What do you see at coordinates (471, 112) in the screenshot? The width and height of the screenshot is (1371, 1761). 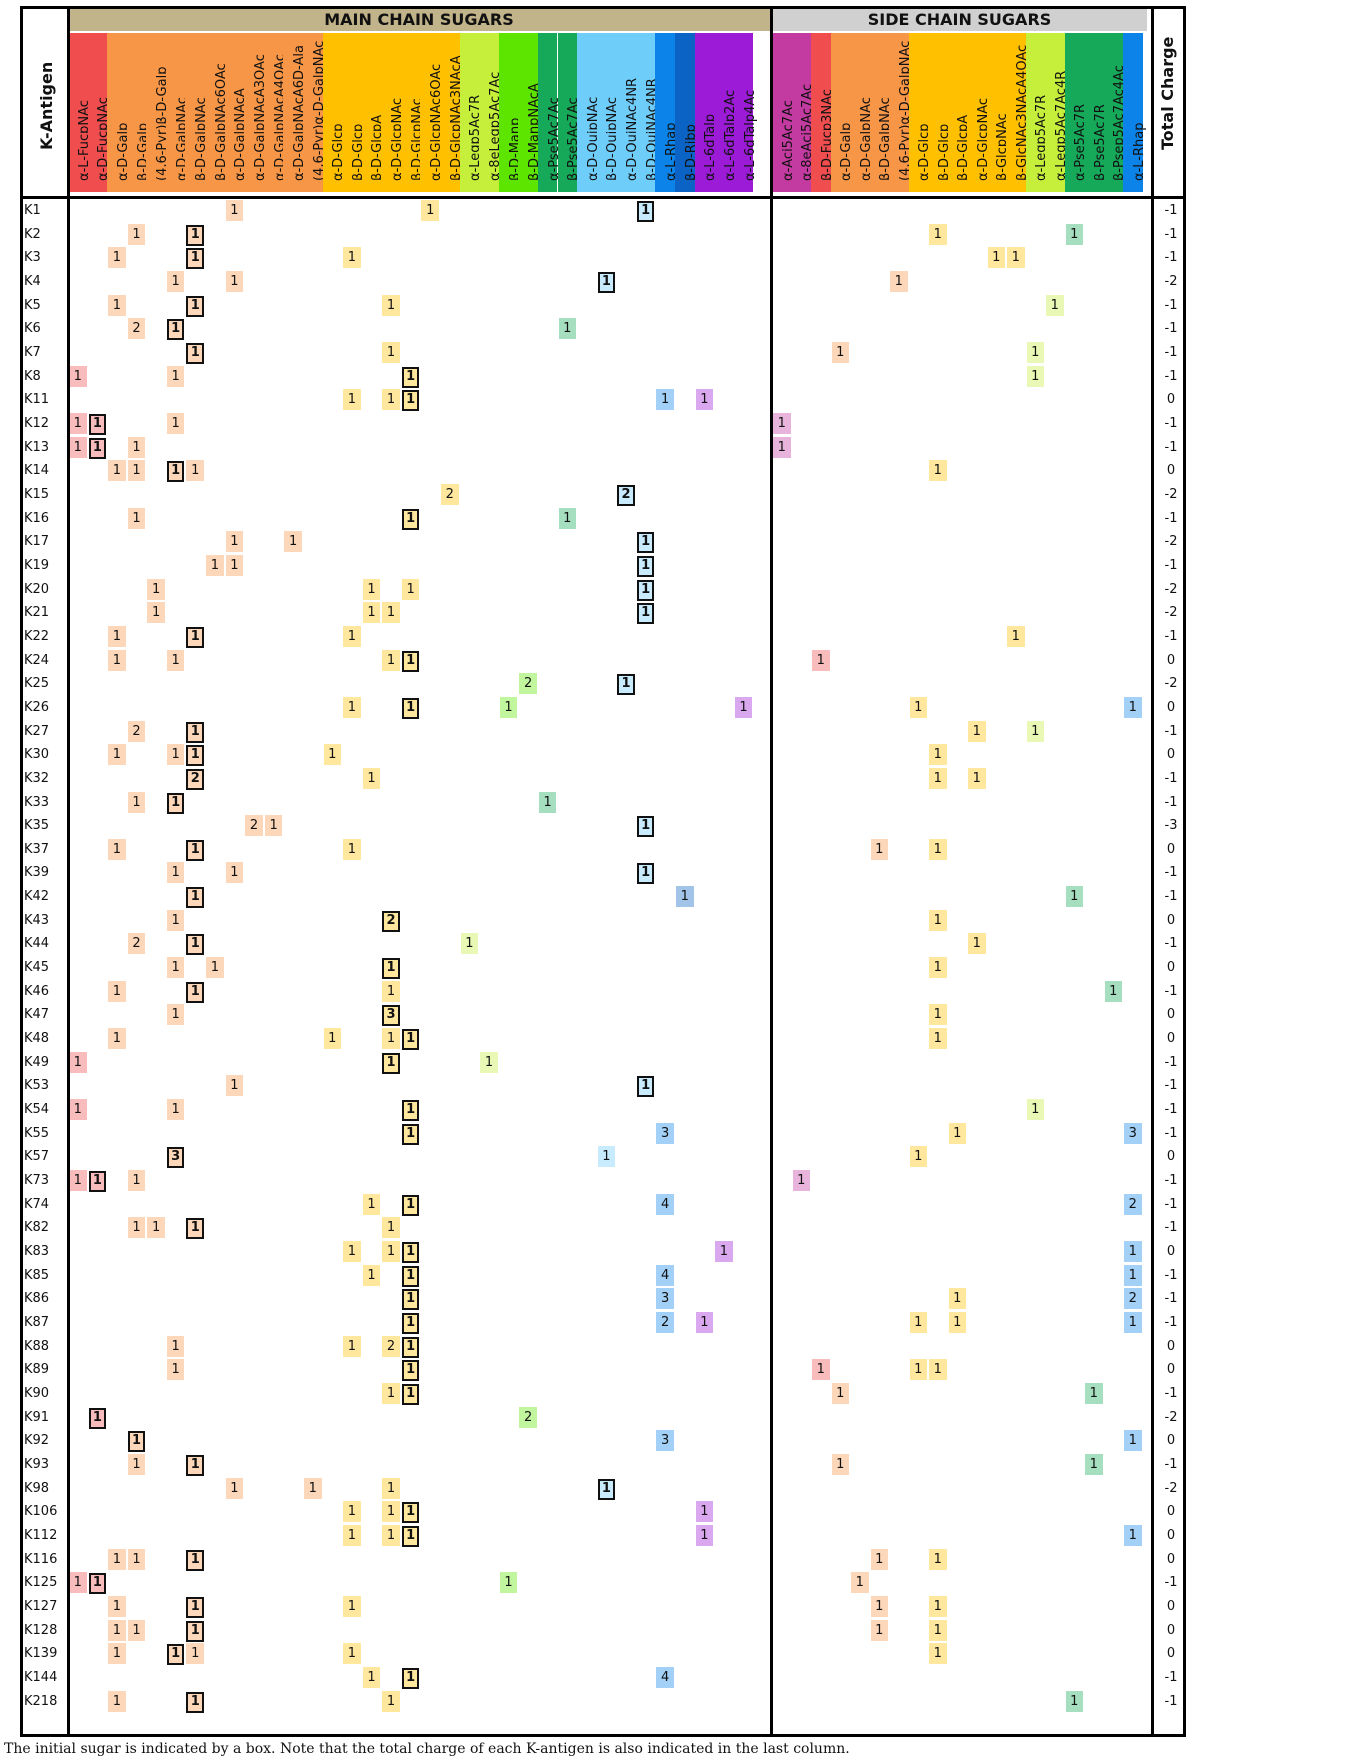 I see `main-header: α-Legp5Ac7R` at bounding box center [471, 112].